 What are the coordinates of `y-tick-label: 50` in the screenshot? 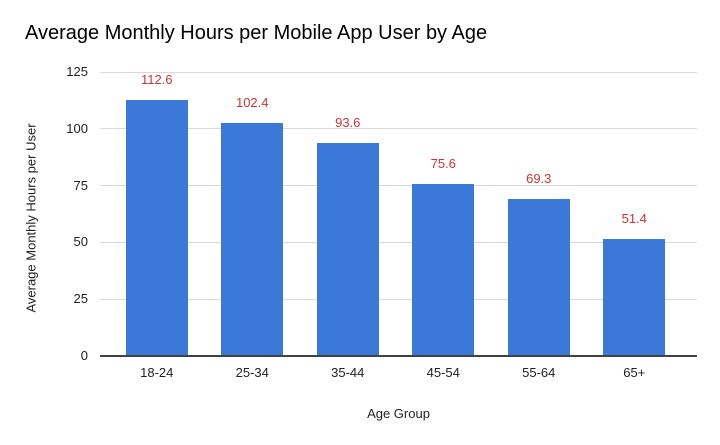 It's located at (80, 242).